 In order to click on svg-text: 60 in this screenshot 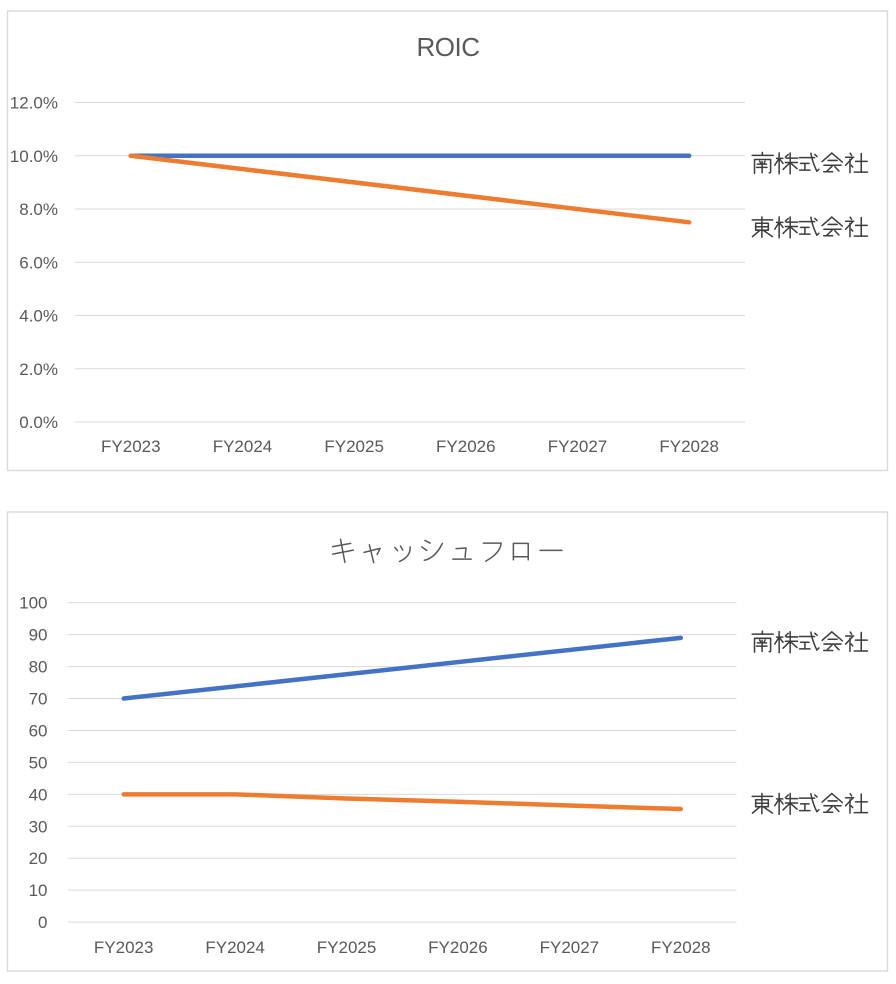, I will do `click(38, 730)`.